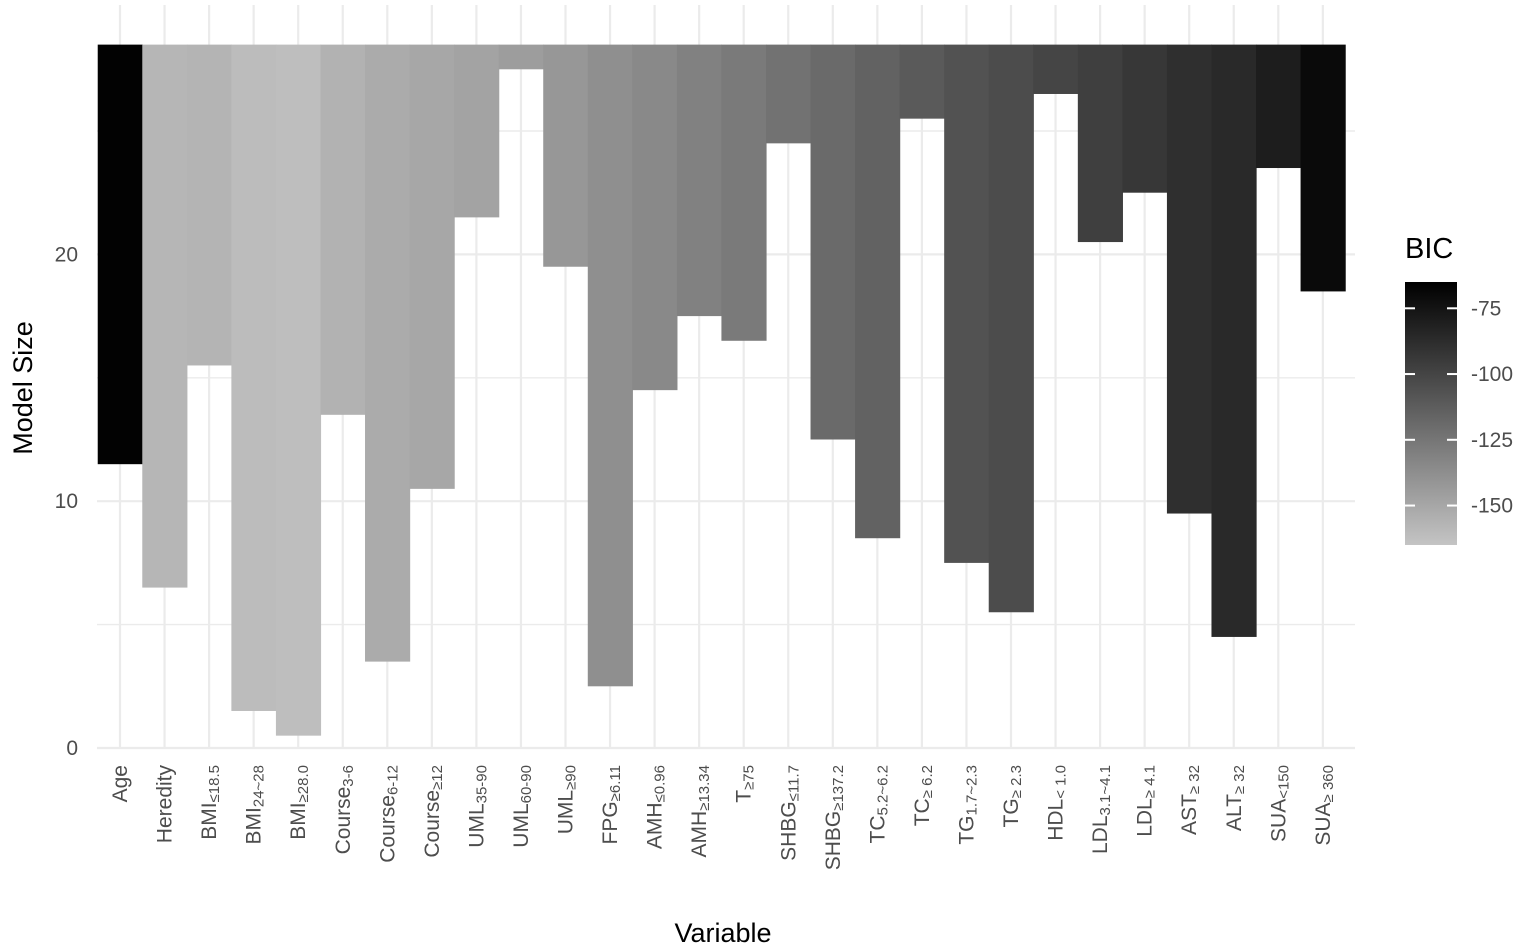 This screenshot has height=952, width=1535. Describe the element at coordinates (299, 802) in the screenshot. I see `x-tick-label: BMI≥28.0` at that location.